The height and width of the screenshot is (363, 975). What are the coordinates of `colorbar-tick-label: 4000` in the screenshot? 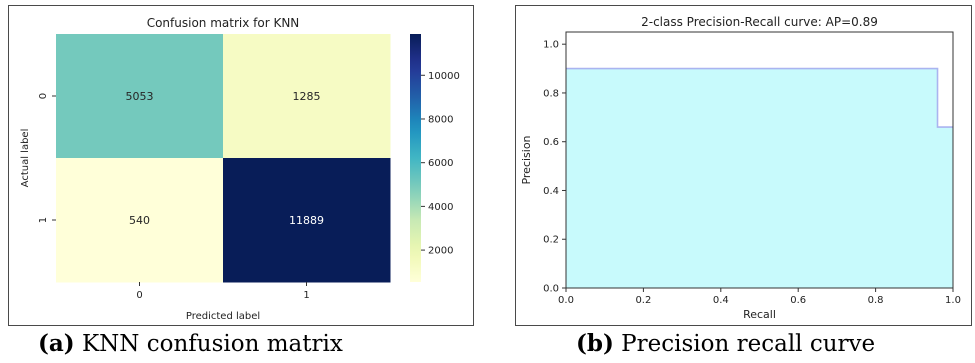 It's located at (440, 207).